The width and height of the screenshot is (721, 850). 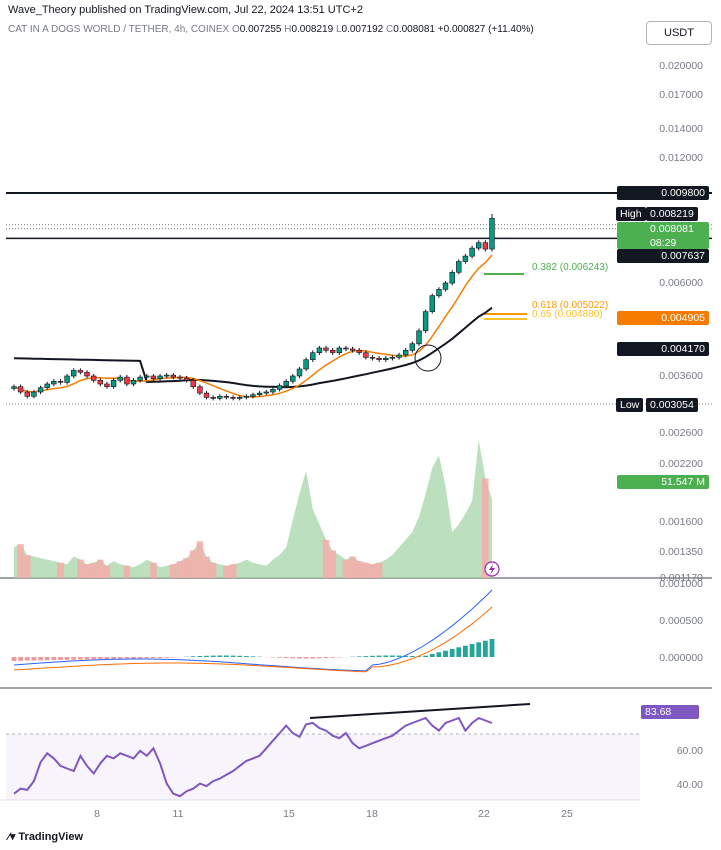 I want to click on tradingview-logo: ⁄▾ TradingView, so click(x=45, y=836).